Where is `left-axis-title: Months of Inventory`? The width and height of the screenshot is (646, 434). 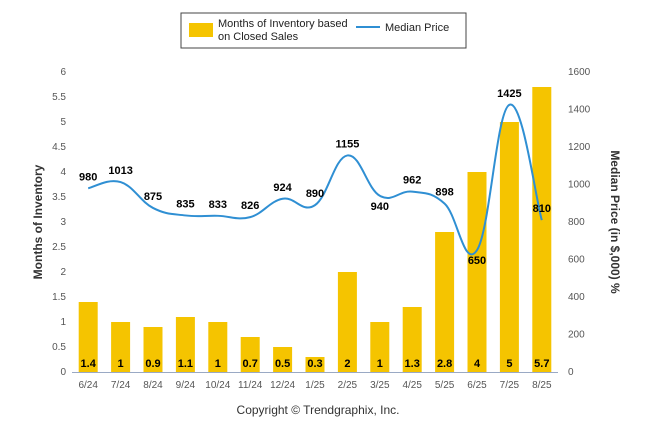 left-axis-title: Months of Inventory is located at coordinates (38, 221).